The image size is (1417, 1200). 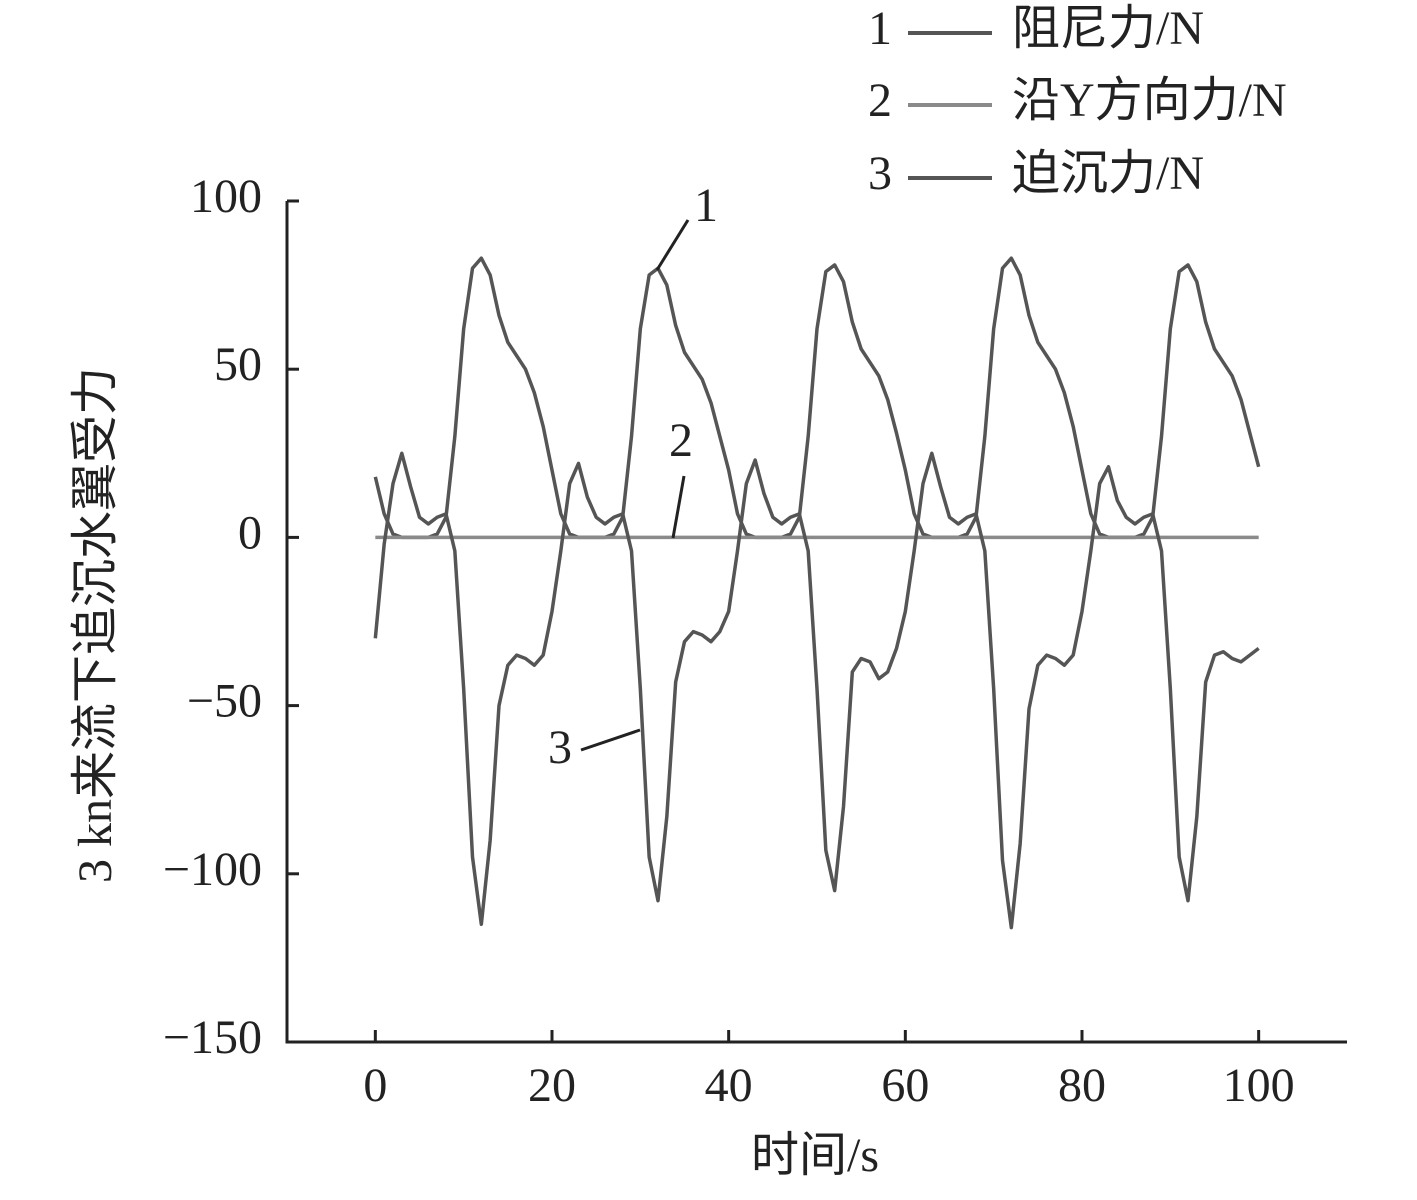 I want to click on x-tick-label: 80, so click(x=1082, y=1085).